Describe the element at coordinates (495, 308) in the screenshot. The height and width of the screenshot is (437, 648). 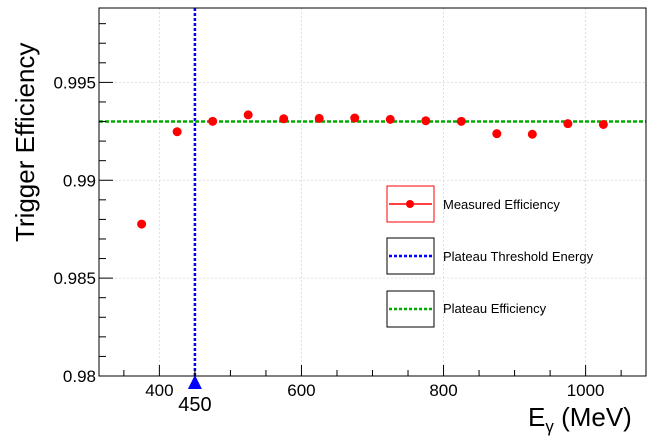
I see `legend-label-plateau: Plateau Efficiency` at that location.